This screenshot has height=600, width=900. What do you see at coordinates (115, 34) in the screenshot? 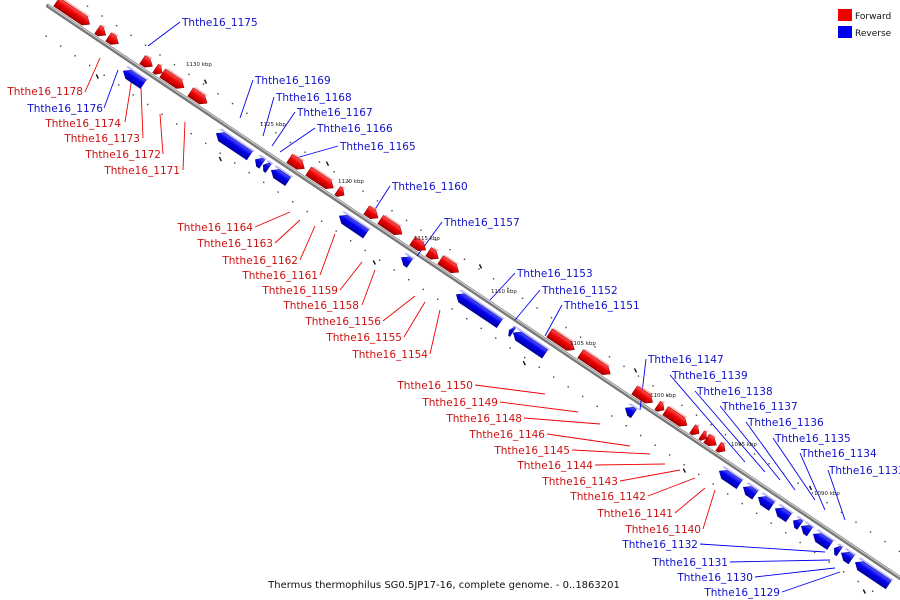
I see `gene-ththe16-1176b-bevel` at bounding box center [115, 34].